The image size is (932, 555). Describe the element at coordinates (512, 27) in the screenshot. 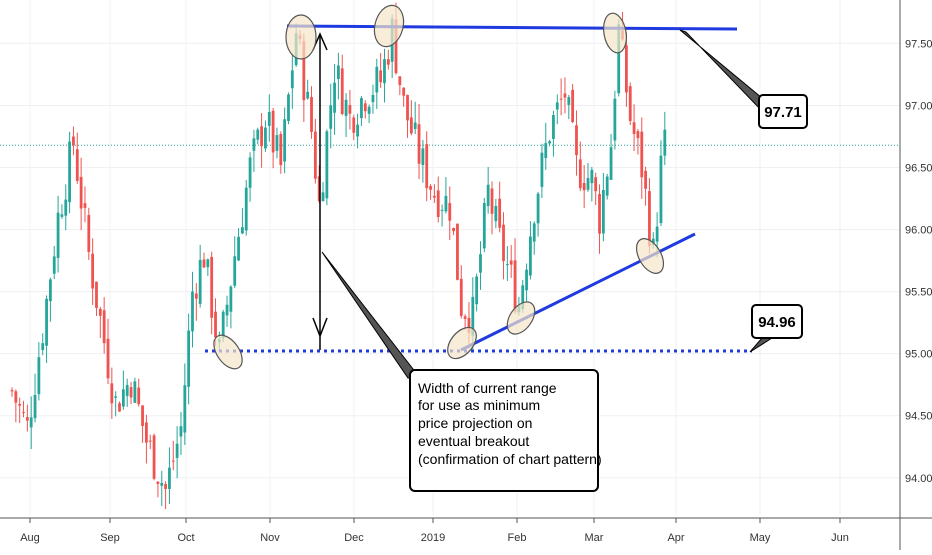

I see `resistance-trendline` at that location.